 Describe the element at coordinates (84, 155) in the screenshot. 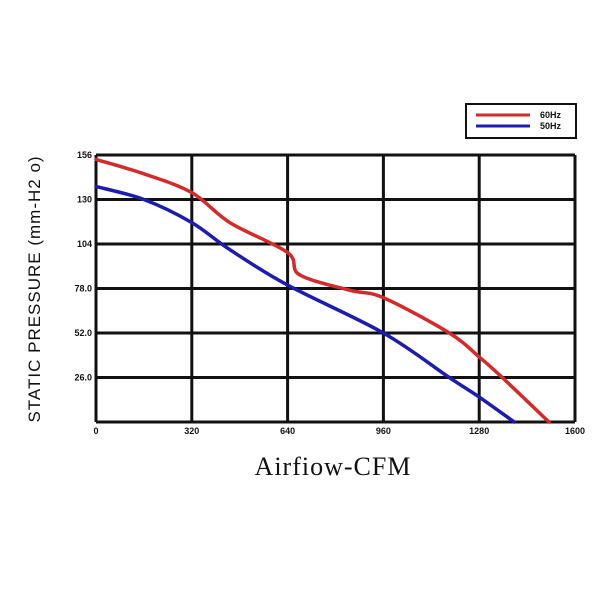

I see `y-tick-label: 156` at that location.